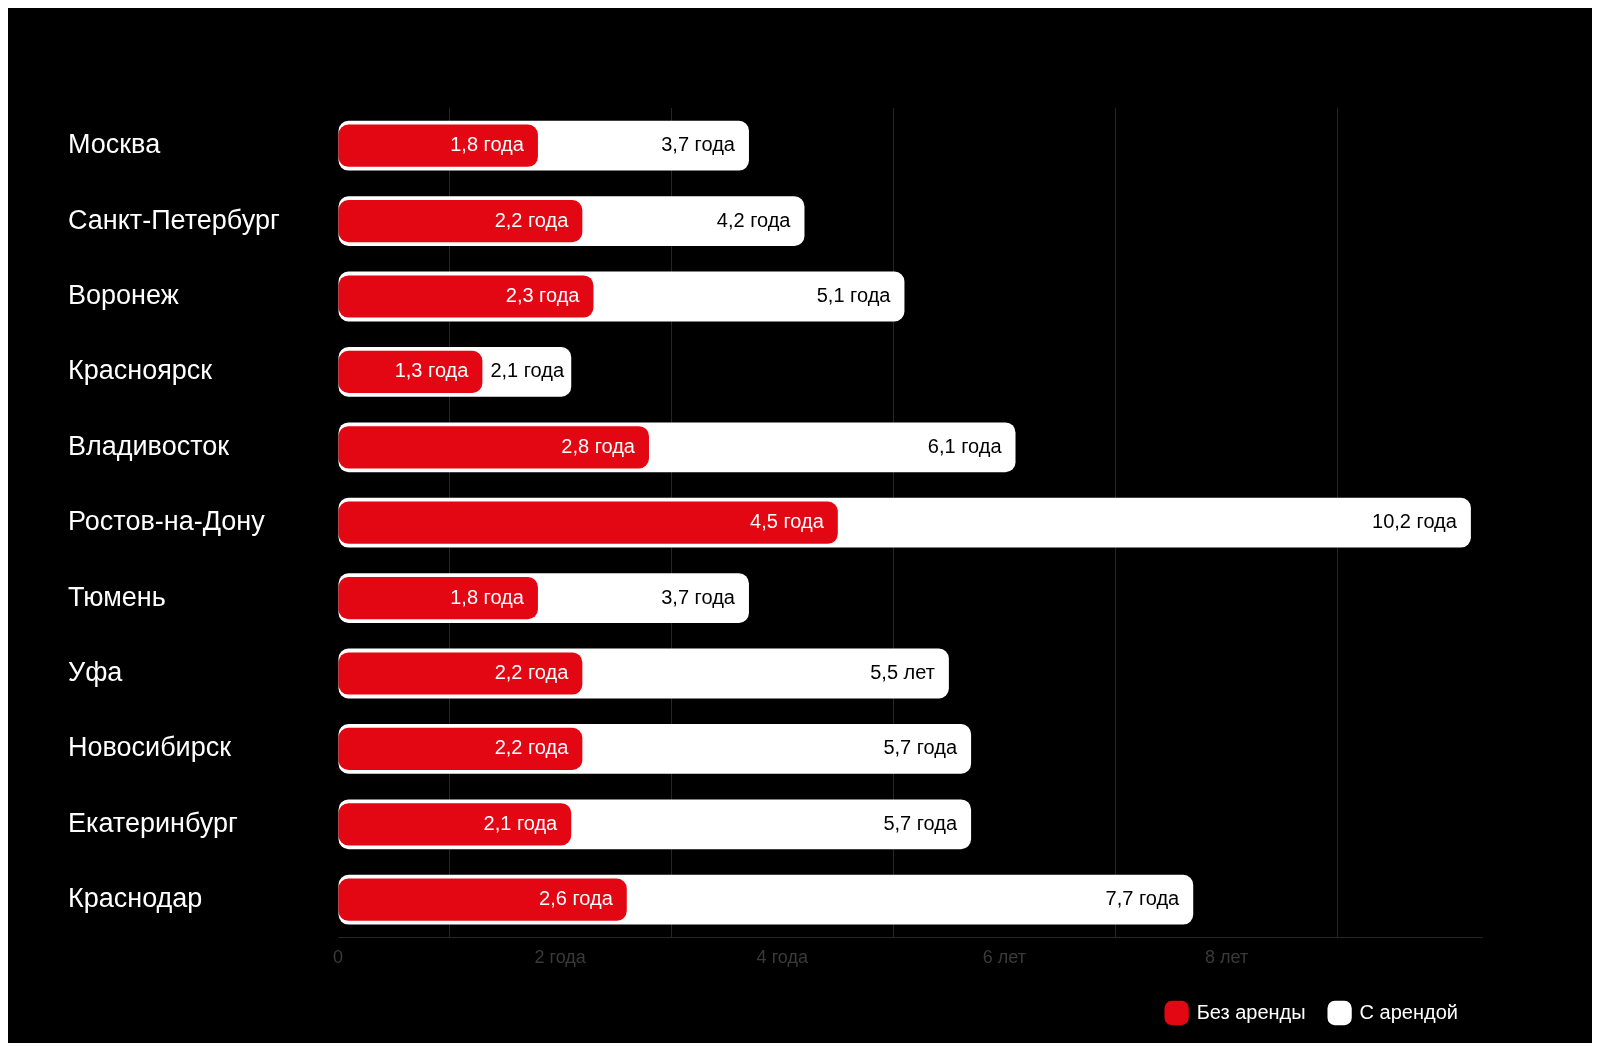 Image resolution: width=1600 pixels, height=1051 pixels. What do you see at coordinates (782, 957) in the screenshot?
I see `x-tick-label: 4 года` at bounding box center [782, 957].